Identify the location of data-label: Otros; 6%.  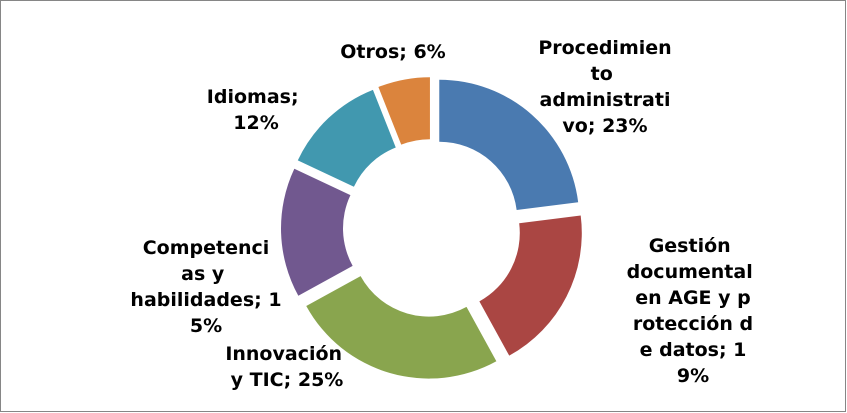
(392, 52).